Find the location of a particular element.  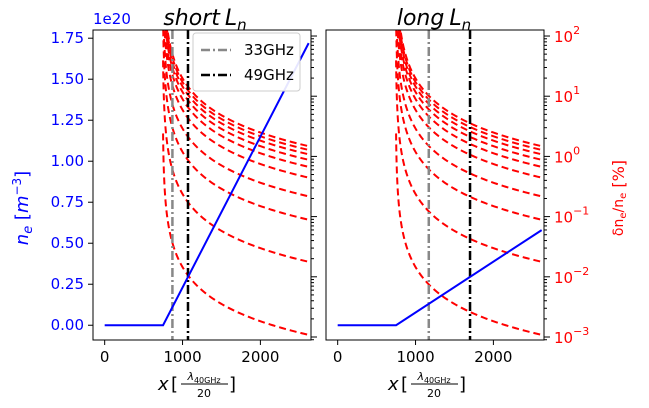

y-right-tick-label: 10¹ is located at coordinates (567, 95).